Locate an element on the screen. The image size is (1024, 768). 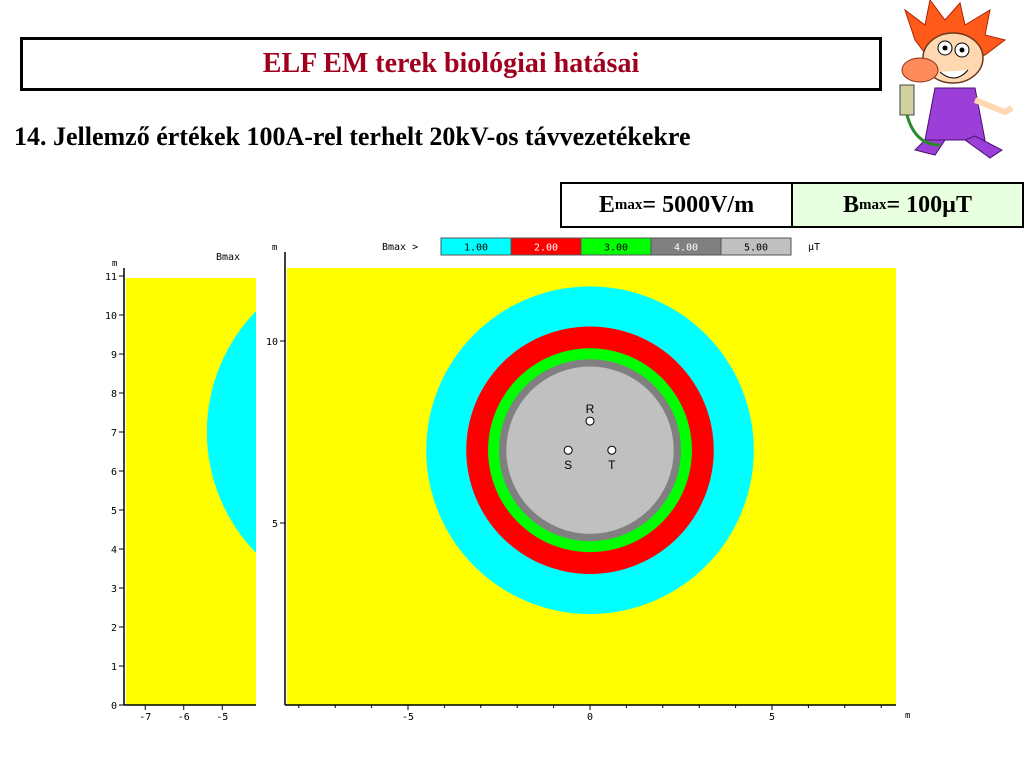
legend-value-3.00: 3.00 is located at coordinates (616, 248).